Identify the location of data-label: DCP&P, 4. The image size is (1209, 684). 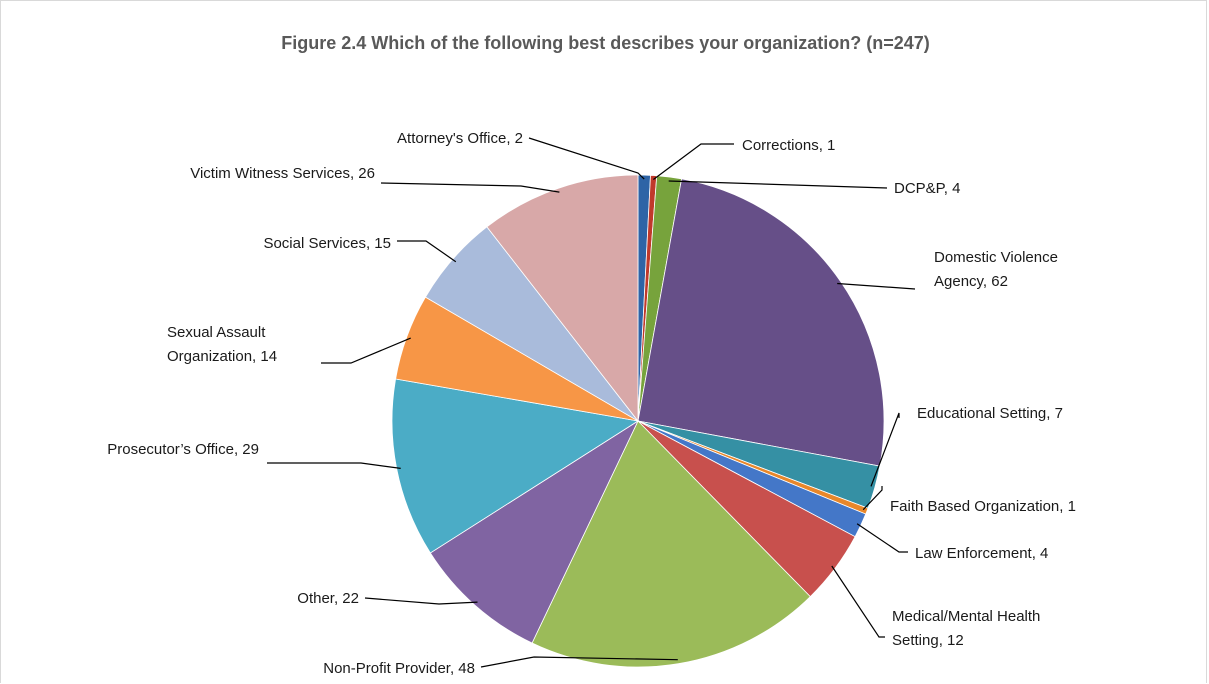
(927, 188).